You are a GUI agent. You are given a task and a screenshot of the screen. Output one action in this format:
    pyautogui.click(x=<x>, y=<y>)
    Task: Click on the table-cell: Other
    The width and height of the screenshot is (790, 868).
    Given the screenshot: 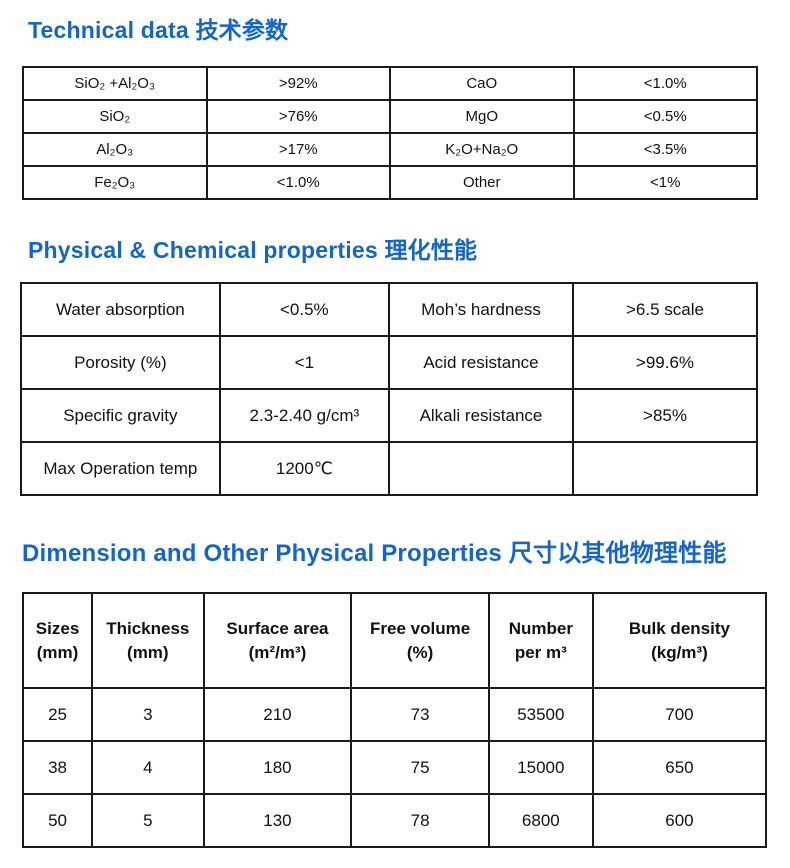 What is the action you would take?
    pyautogui.click(x=482, y=182)
    